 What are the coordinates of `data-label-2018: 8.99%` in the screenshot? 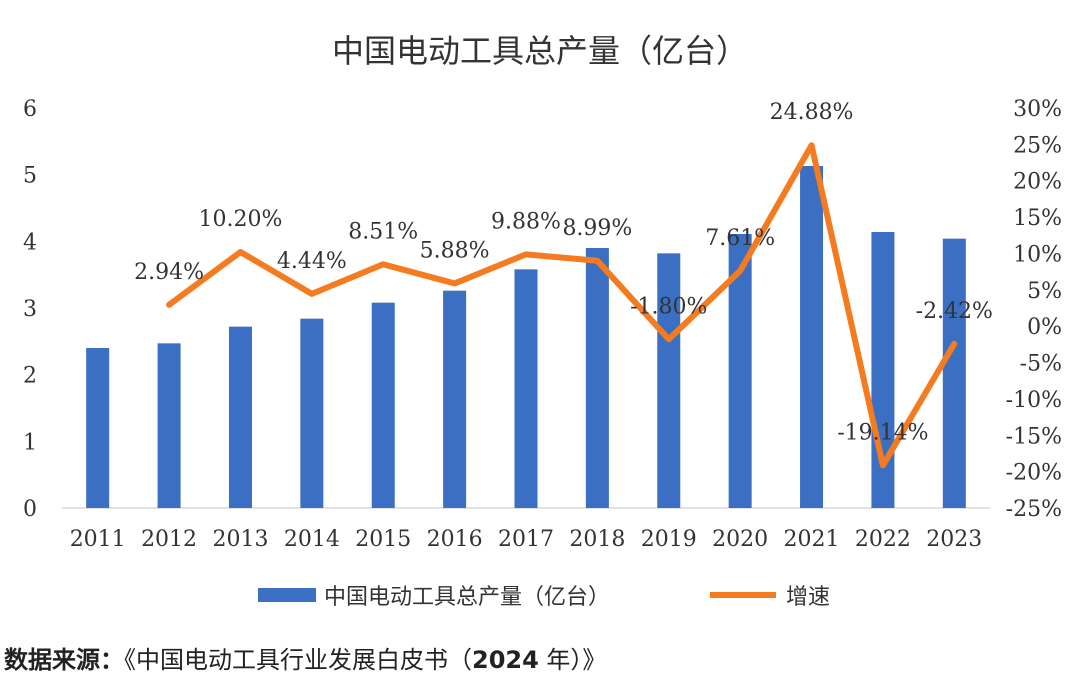 It's located at (597, 228).